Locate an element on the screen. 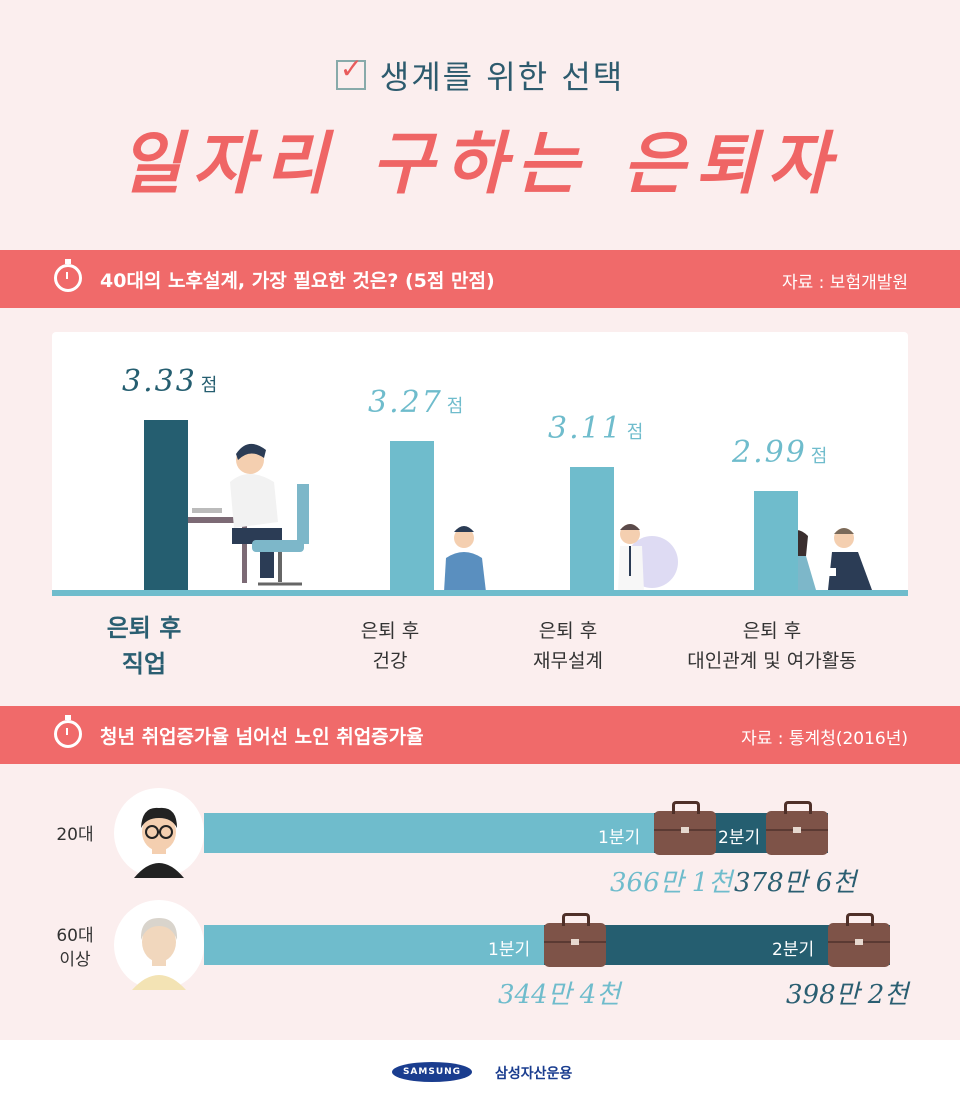 Image resolution: width=960 pixels, height=1100 pixels. row1-q2-label: 2분기 is located at coordinates (739, 838).